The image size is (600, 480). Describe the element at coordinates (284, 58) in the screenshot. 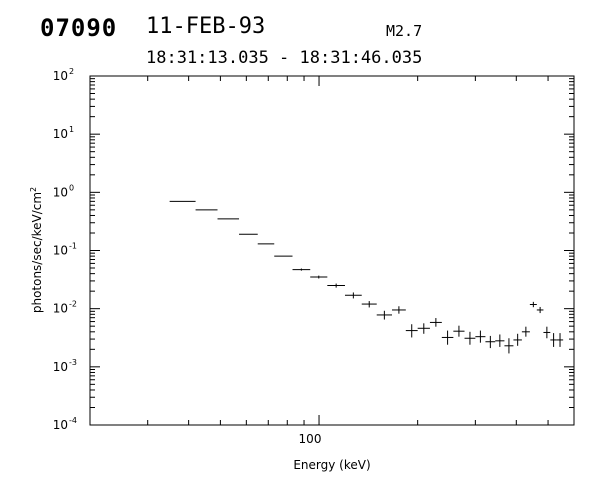

I see `time-range-label: 18:31:13.035 - 18:31:46.035` at that location.